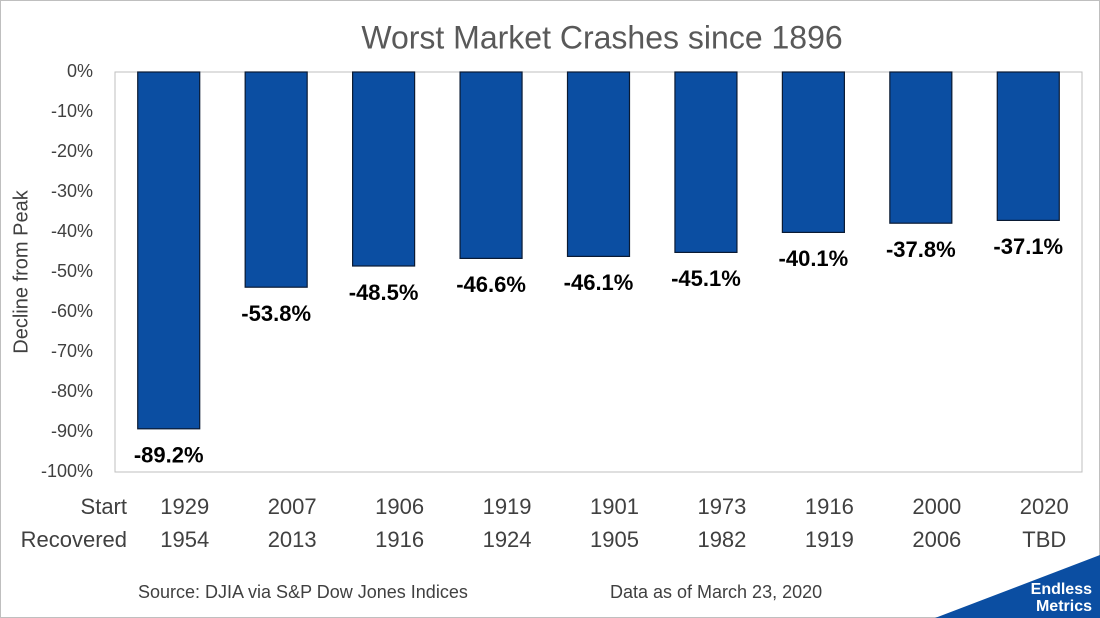 Image resolution: width=1100 pixels, height=618 pixels. What do you see at coordinates (814, 258) in the screenshot?
I see `data-label: -40.1%` at bounding box center [814, 258].